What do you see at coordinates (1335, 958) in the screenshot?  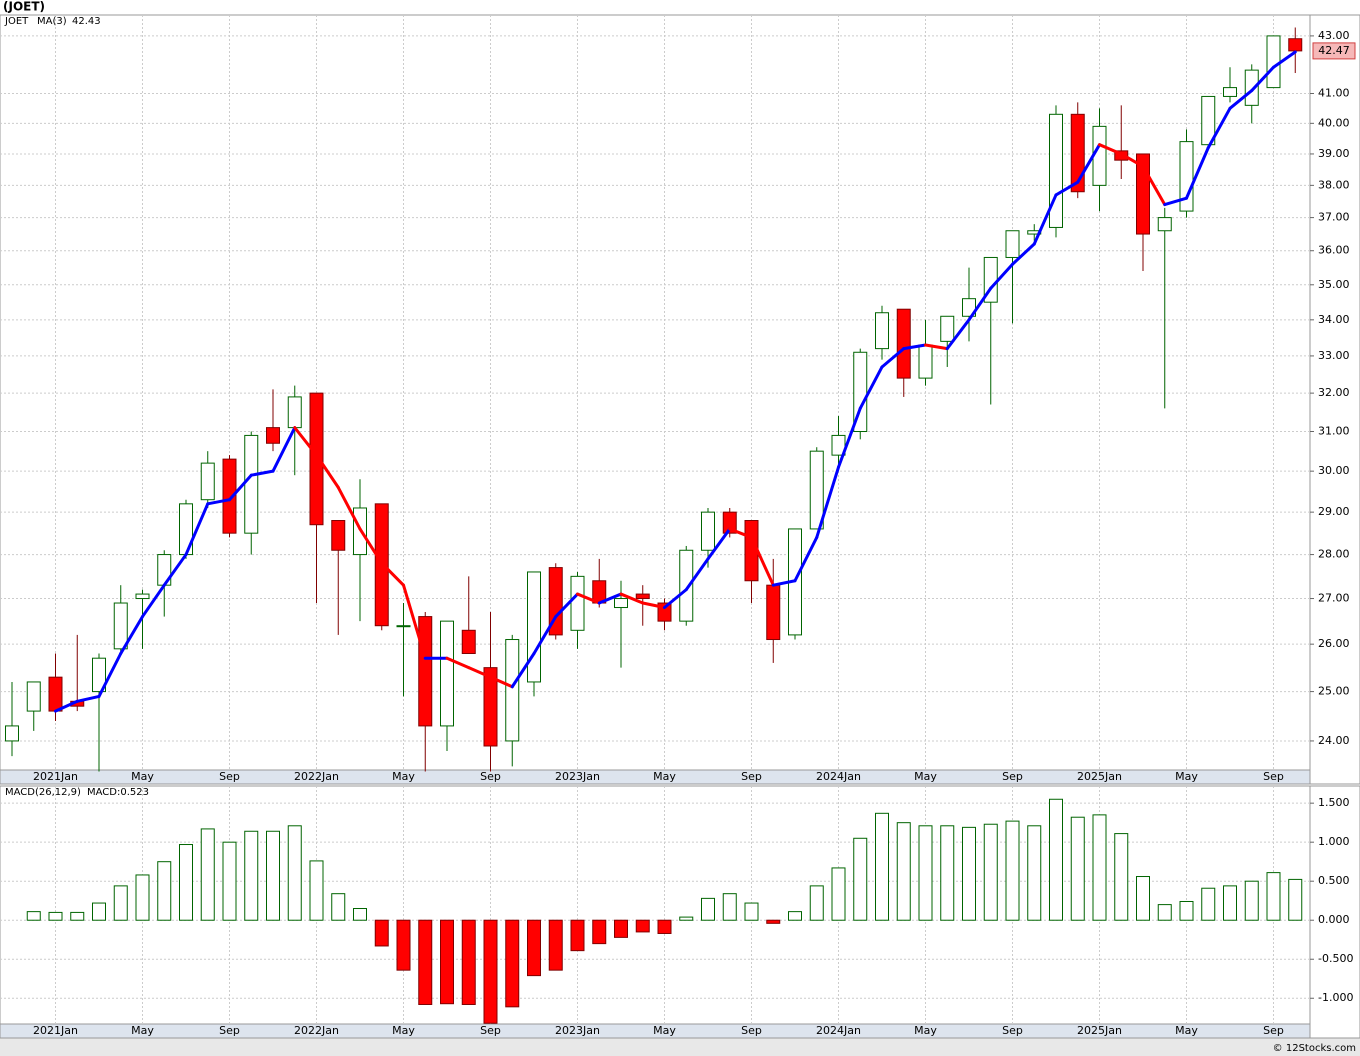 I see `y-tick-label: -0.500` at bounding box center [1335, 958].